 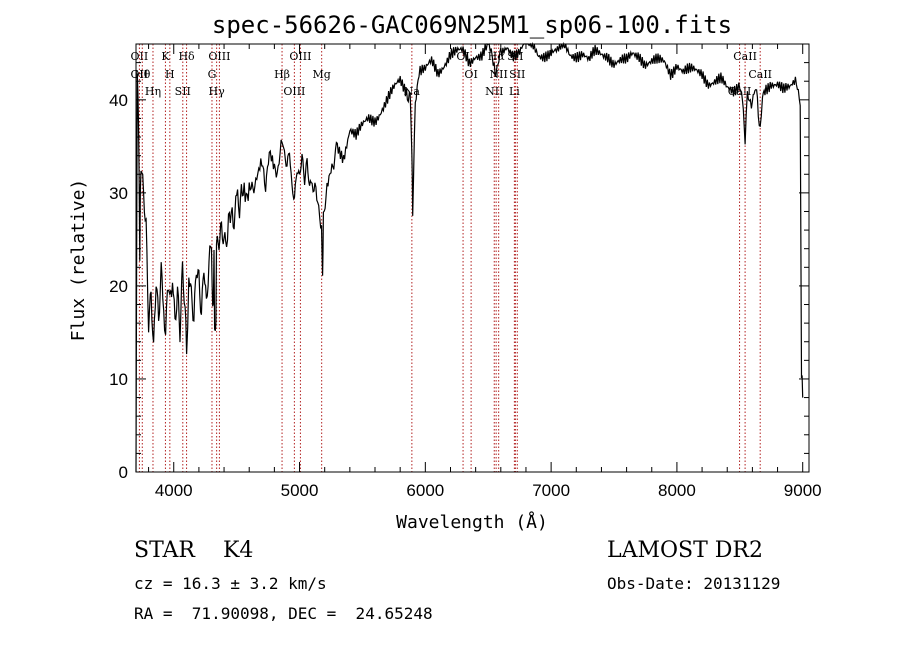 I want to click on x-axis-label: Wavelength (Å), so click(x=472, y=522).